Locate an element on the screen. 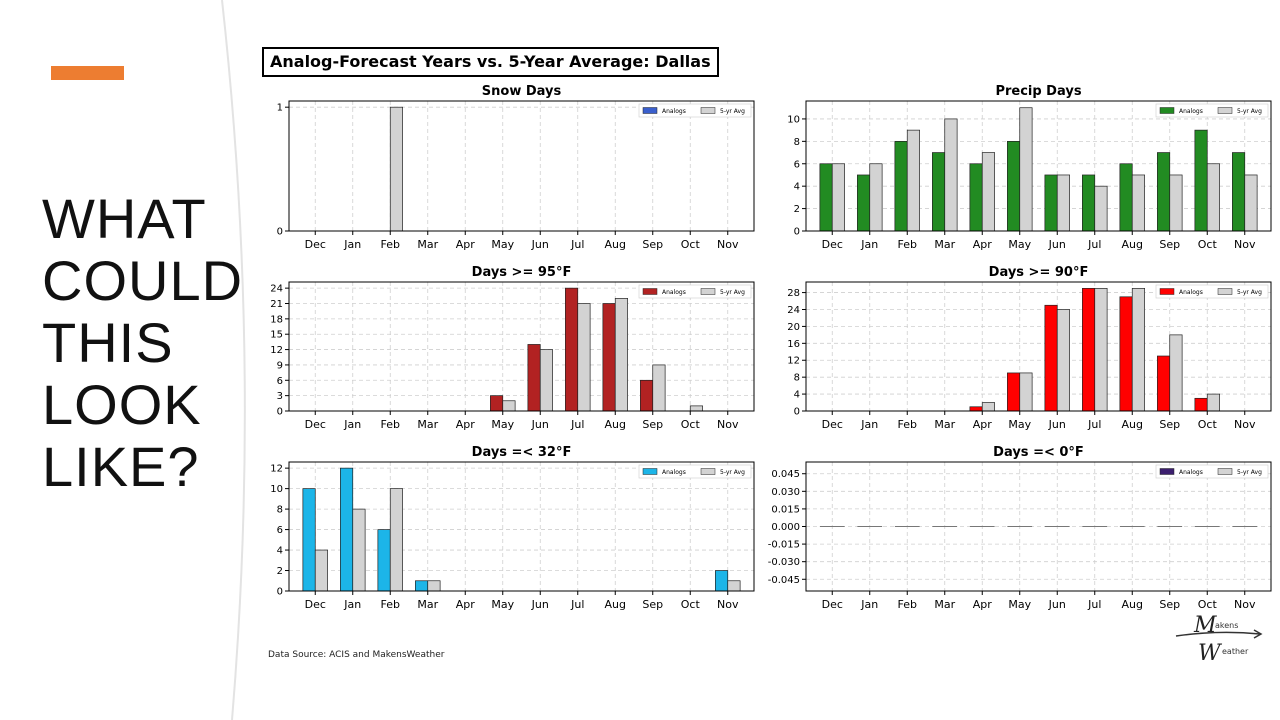 This screenshot has width=1280, height=720. slide-title-line: THIS is located at coordinates (108, 342).